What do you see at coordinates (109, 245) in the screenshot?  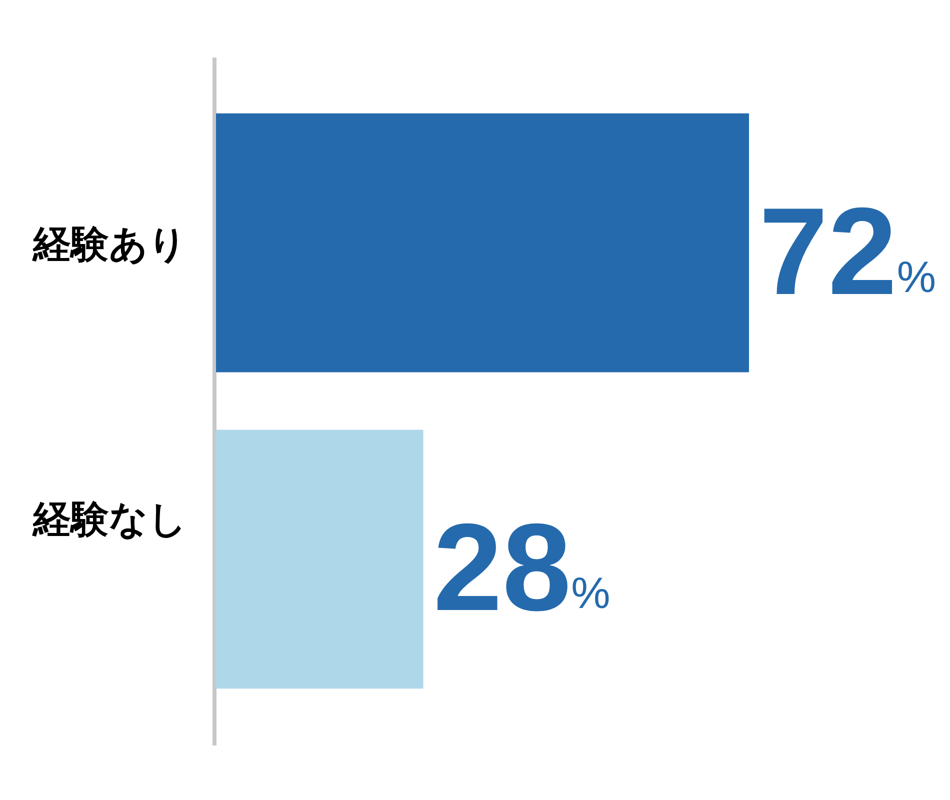 I see `y-tick-label: 経験あり` at bounding box center [109, 245].